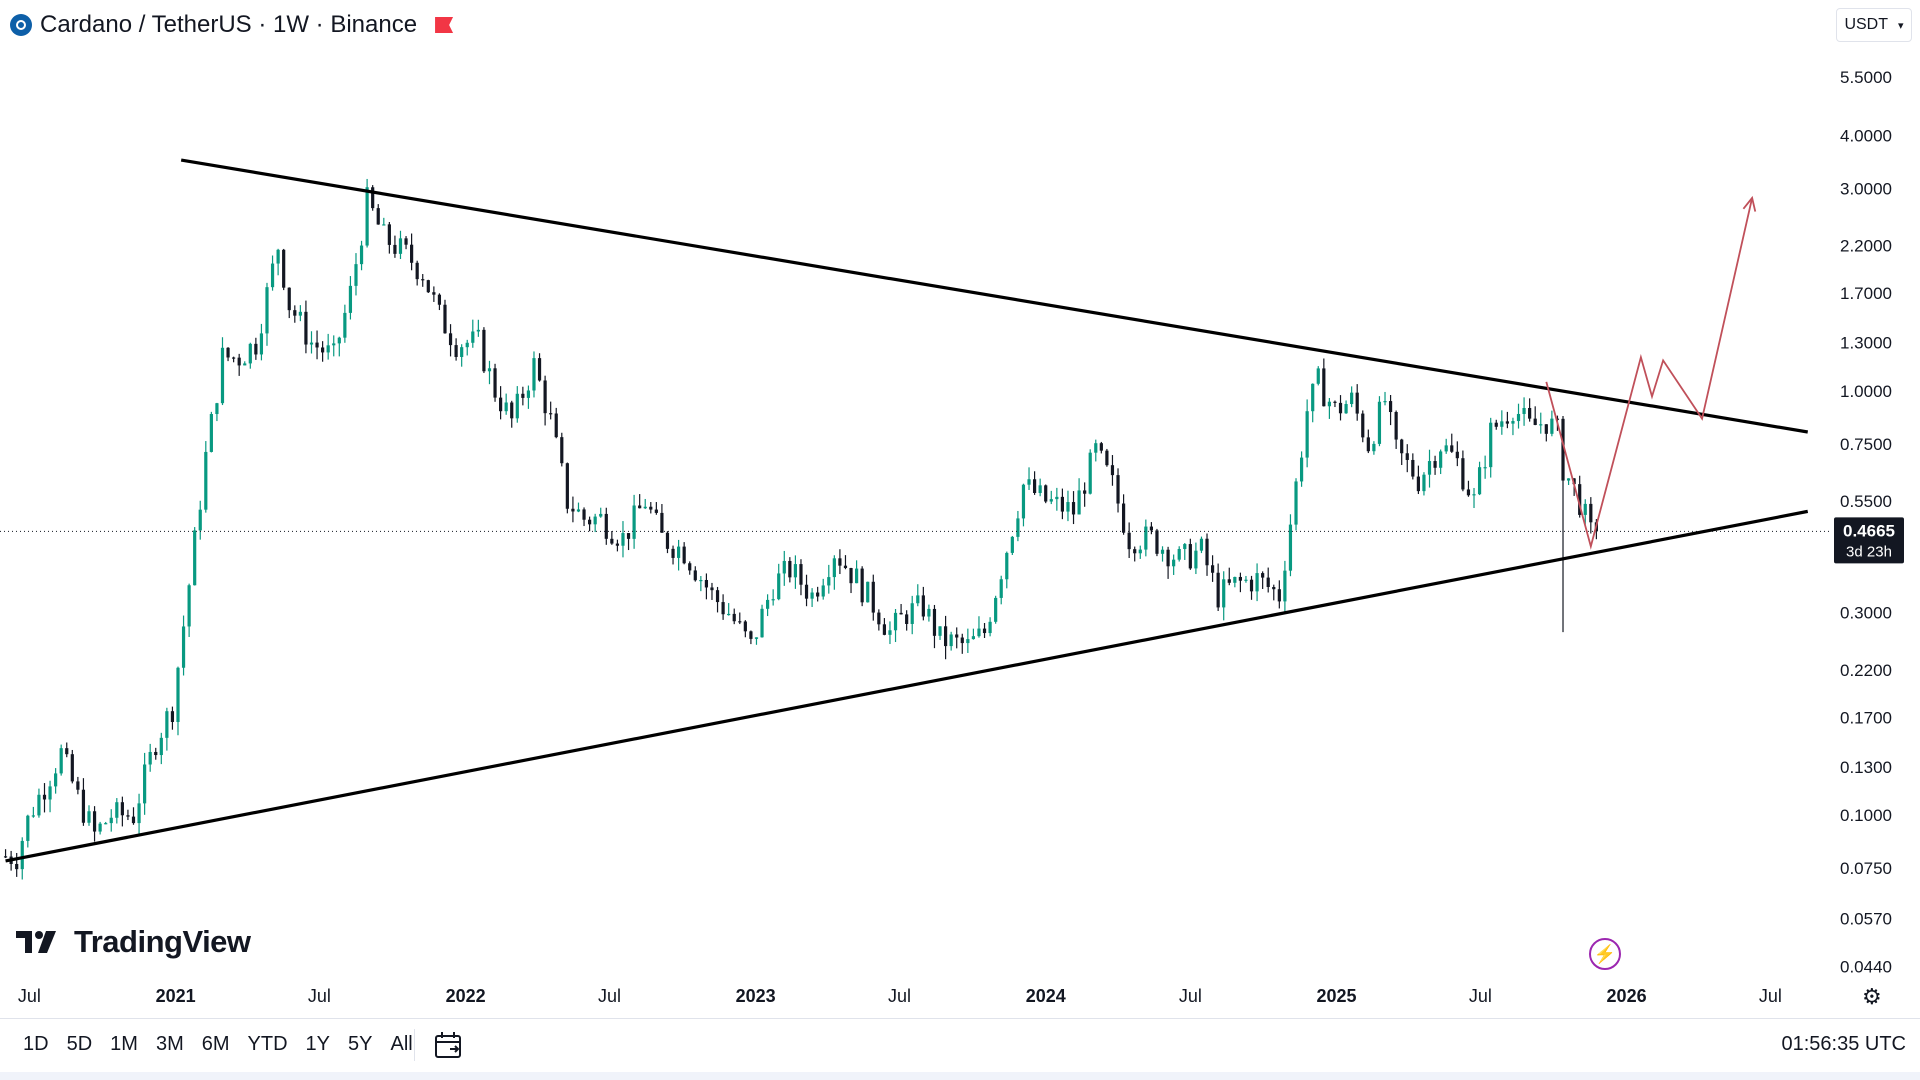 The height and width of the screenshot is (1080, 1920). Describe the element at coordinates (1869, 540) in the screenshot. I see `last-price-label: 0.4665 3d 23h` at that location.